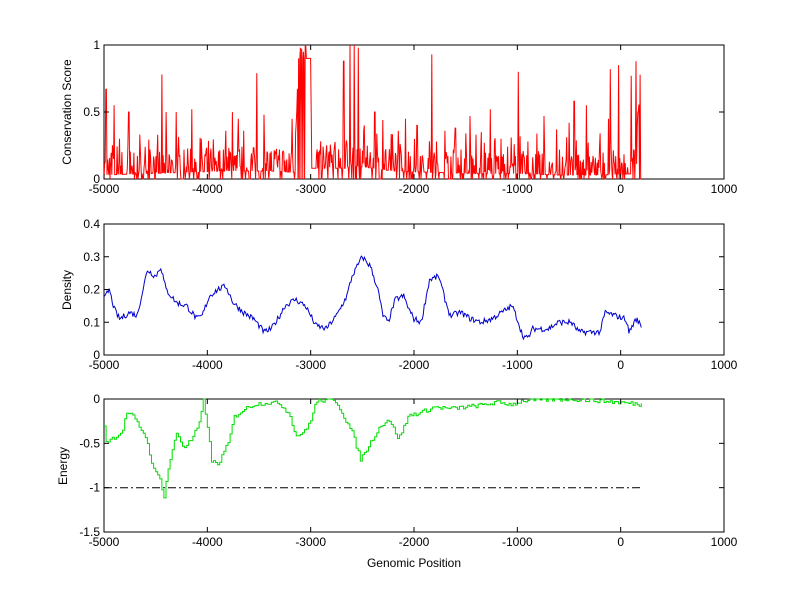  Describe the element at coordinates (724, 542) in the screenshot. I see `panel-energy-xtick-label: 1000` at that location.